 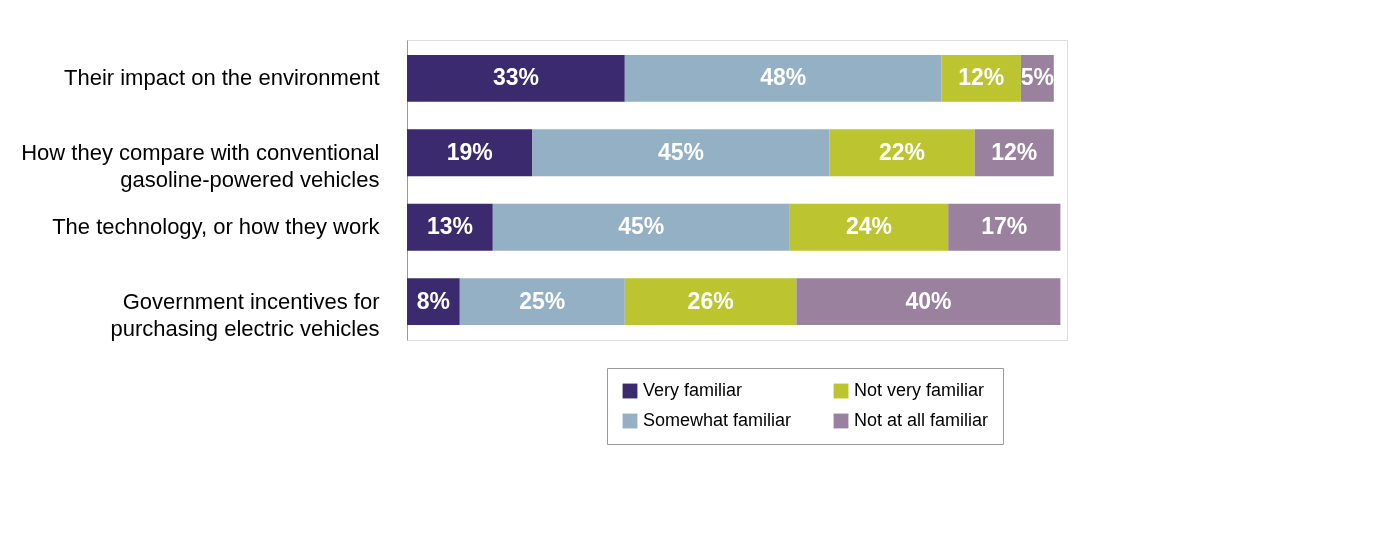 I want to click on data-label: 48%, so click(x=783, y=77).